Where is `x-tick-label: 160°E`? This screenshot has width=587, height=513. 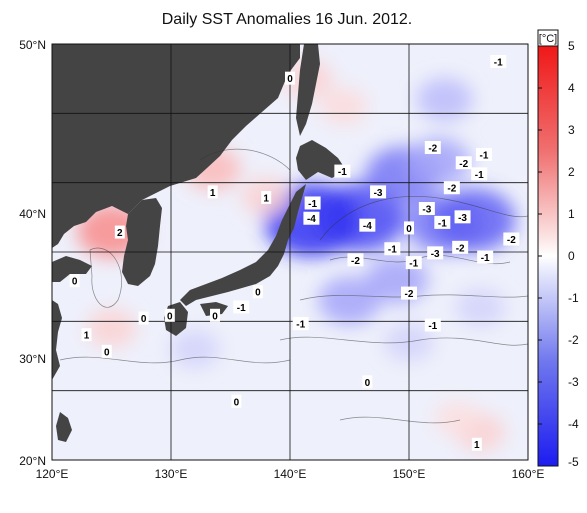
x-tick-label: 160°E is located at coordinates (528, 474).